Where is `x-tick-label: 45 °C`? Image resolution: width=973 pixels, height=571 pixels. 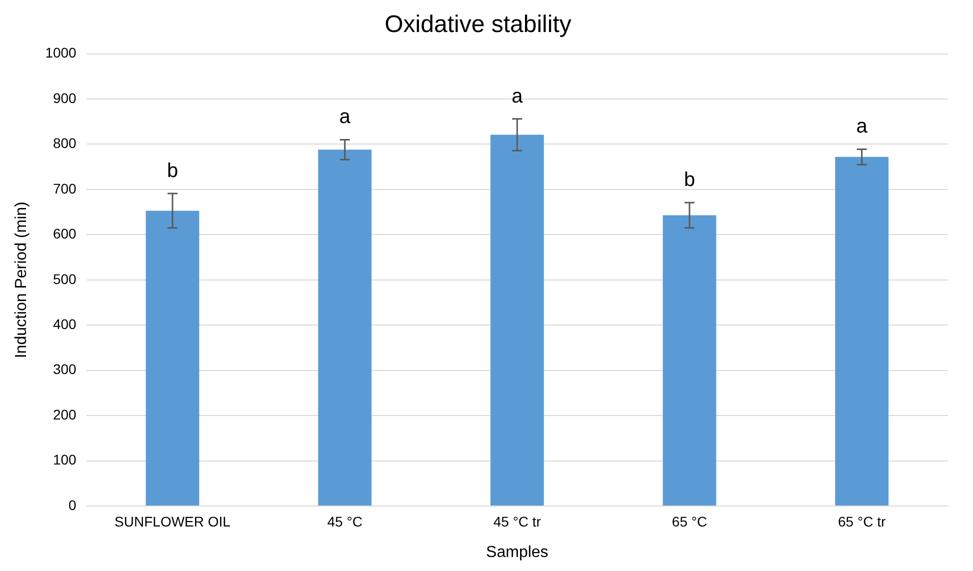 x-tick-label: 45 °C is located at coordinates (344, 521).